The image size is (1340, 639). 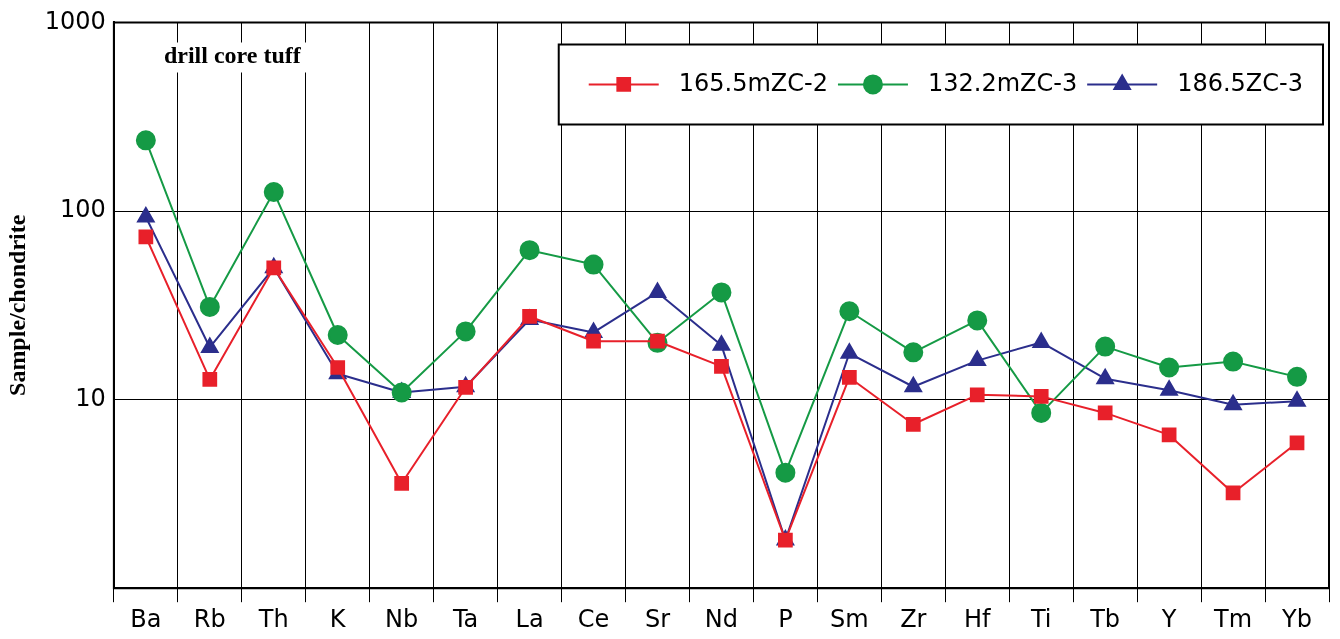 What do you see at coordinates (273, 618) in the screenshot?
I see `x-tick-label: Th` at bounding box center [273, 618].